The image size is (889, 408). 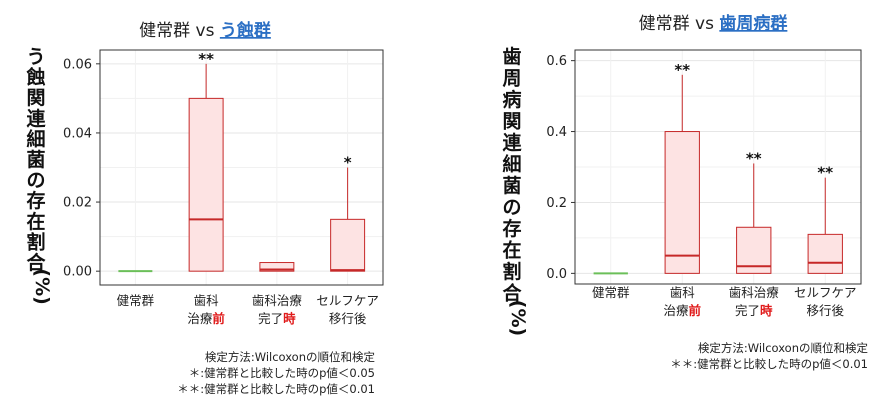 I want to click on y-axis-label-char: 周, so click(x=511, y=79).